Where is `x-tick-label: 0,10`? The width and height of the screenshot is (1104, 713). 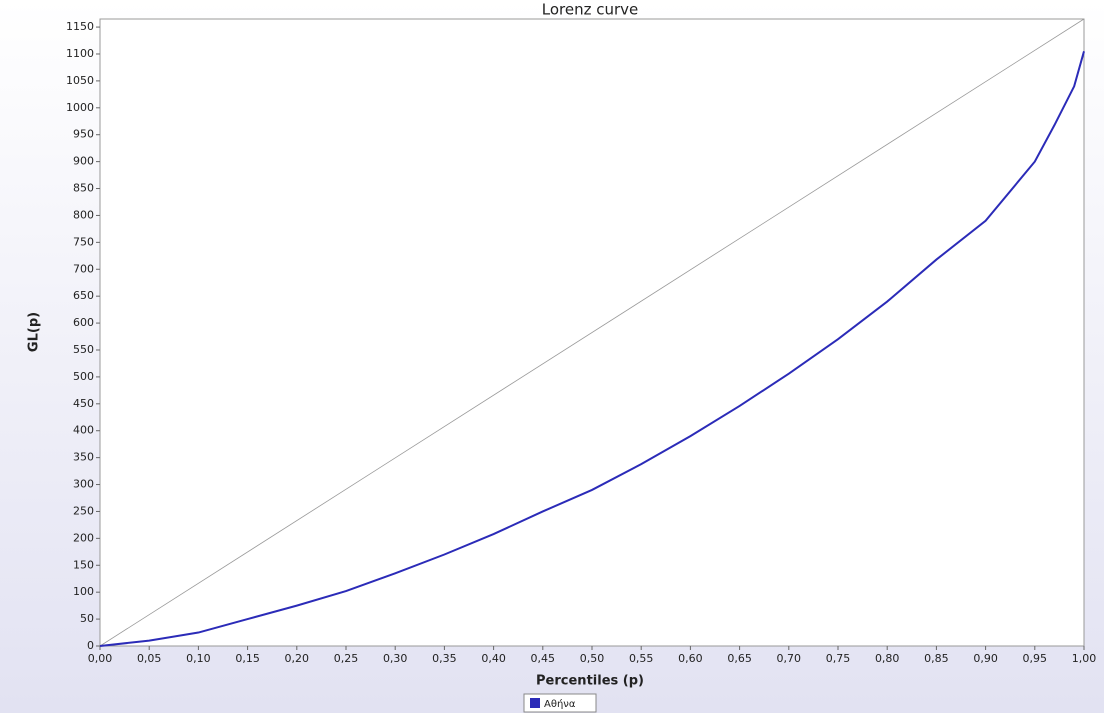 x-tick-label: 0,10 is located at coordinates (198, 658).